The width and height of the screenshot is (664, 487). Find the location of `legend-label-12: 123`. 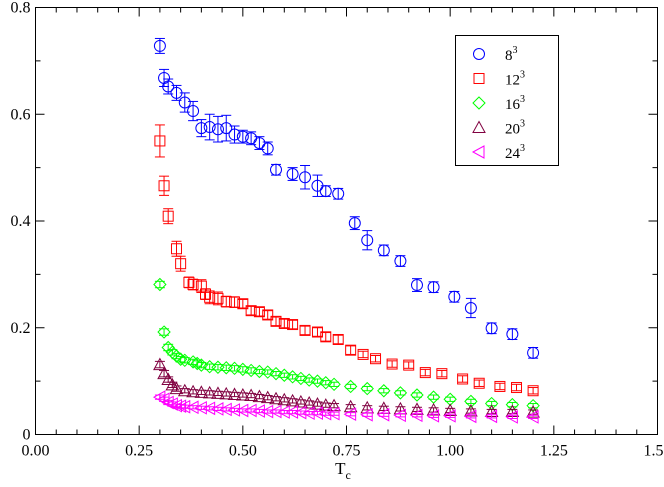

legend-label-12: 123 is located at coordinates (515, 79).